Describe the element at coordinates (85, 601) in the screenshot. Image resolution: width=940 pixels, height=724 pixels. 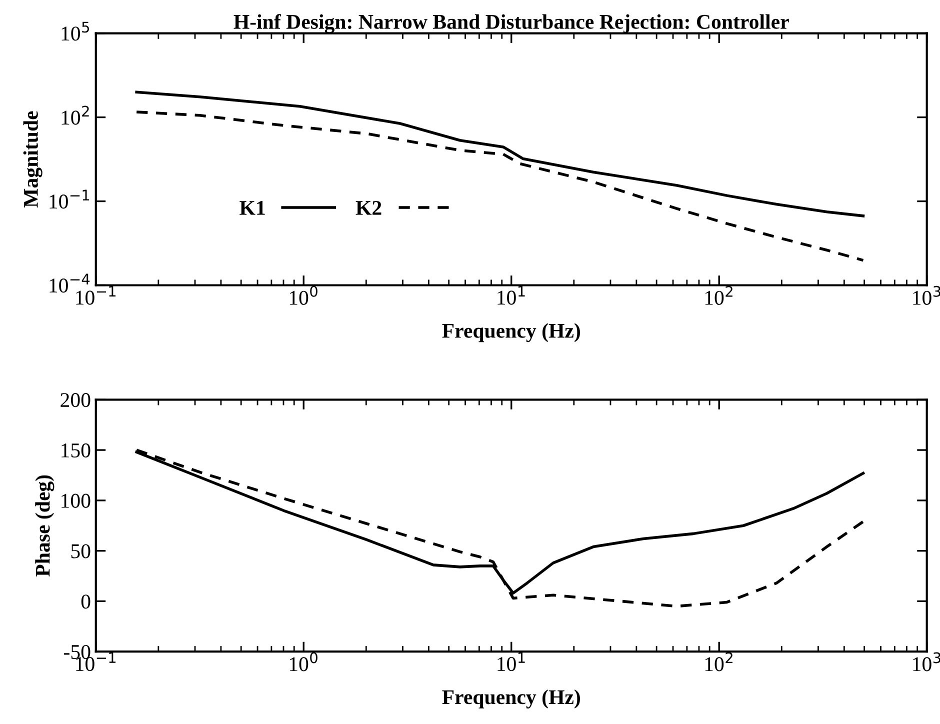
I see `y-tick-label: 0` at that location.